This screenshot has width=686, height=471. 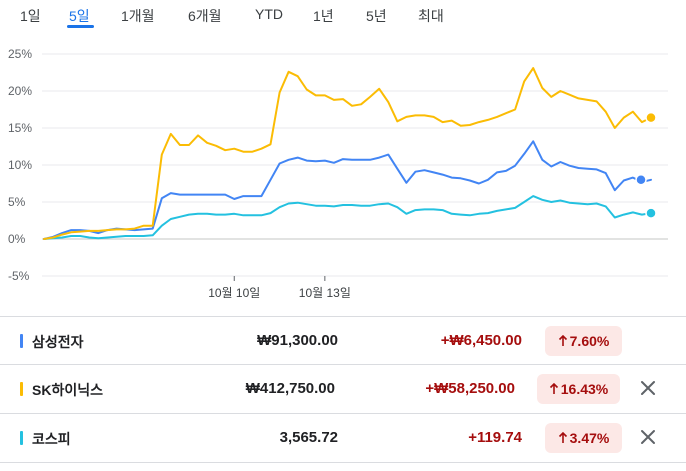 What do you see at coordinates (297, 340) in the screenshot?
I see `stock-price: ₩91,300.00` at bounding box center [297, 340].